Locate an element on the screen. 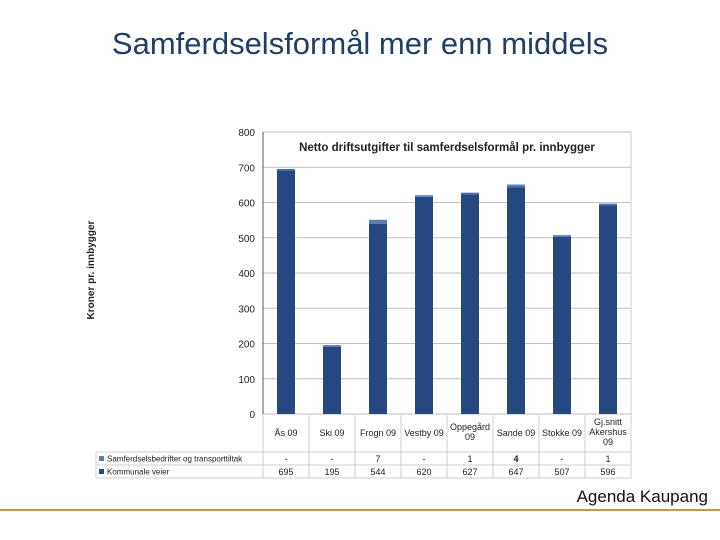 Image resolution: width=720 pixels, height=540 pixels. data-label: 507 is located at coordinates (561, 472).